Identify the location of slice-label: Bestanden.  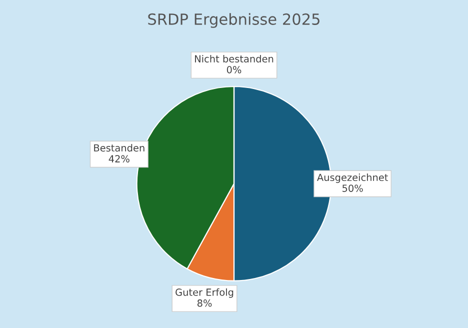
(119, 148).